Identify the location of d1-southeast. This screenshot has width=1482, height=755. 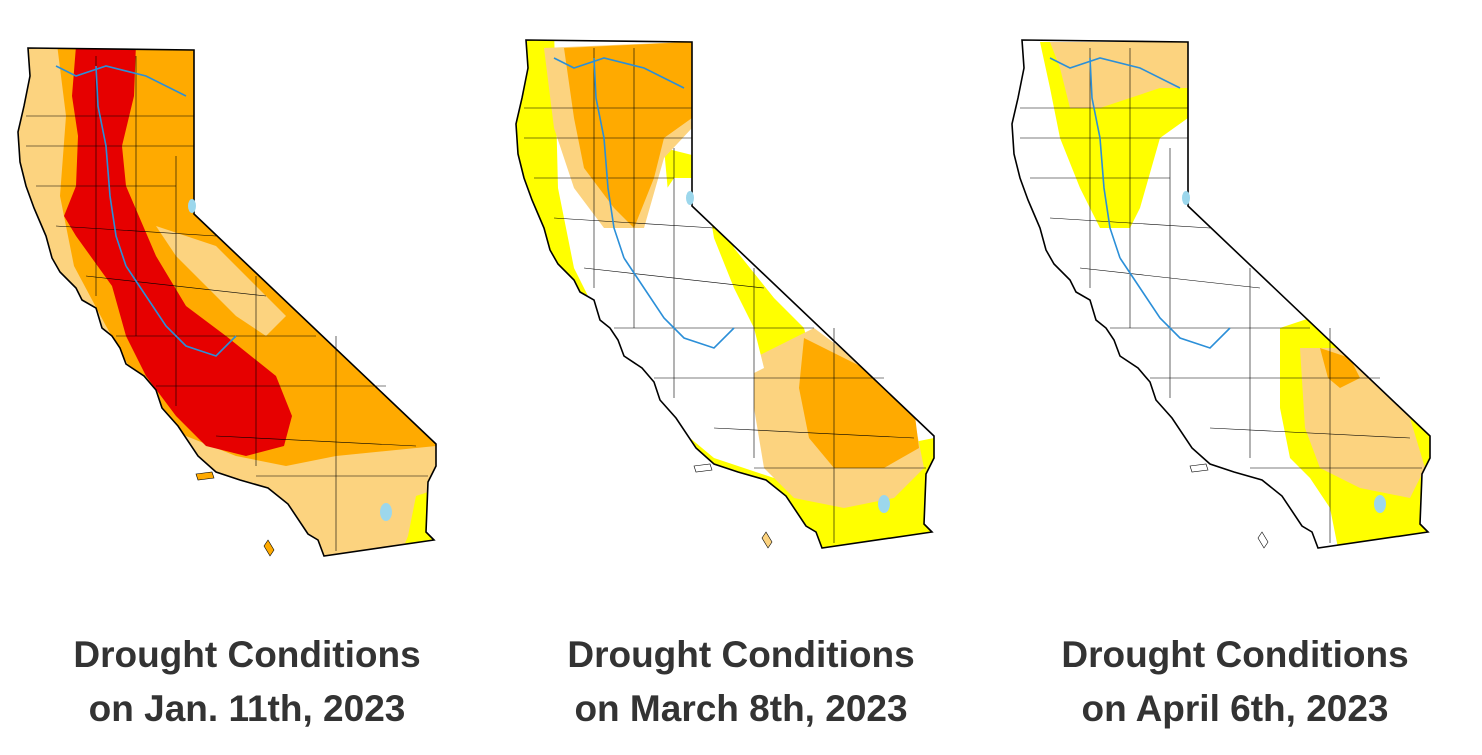
(1362, 423).